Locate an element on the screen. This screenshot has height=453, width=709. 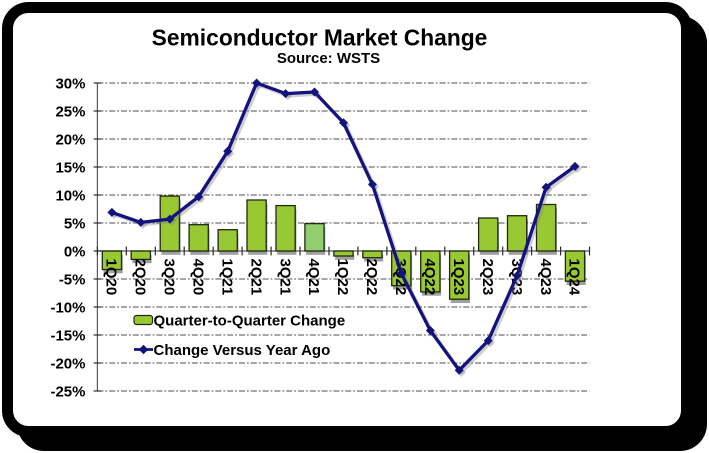
svg-text: 5% is located at coordinates (75, 223).